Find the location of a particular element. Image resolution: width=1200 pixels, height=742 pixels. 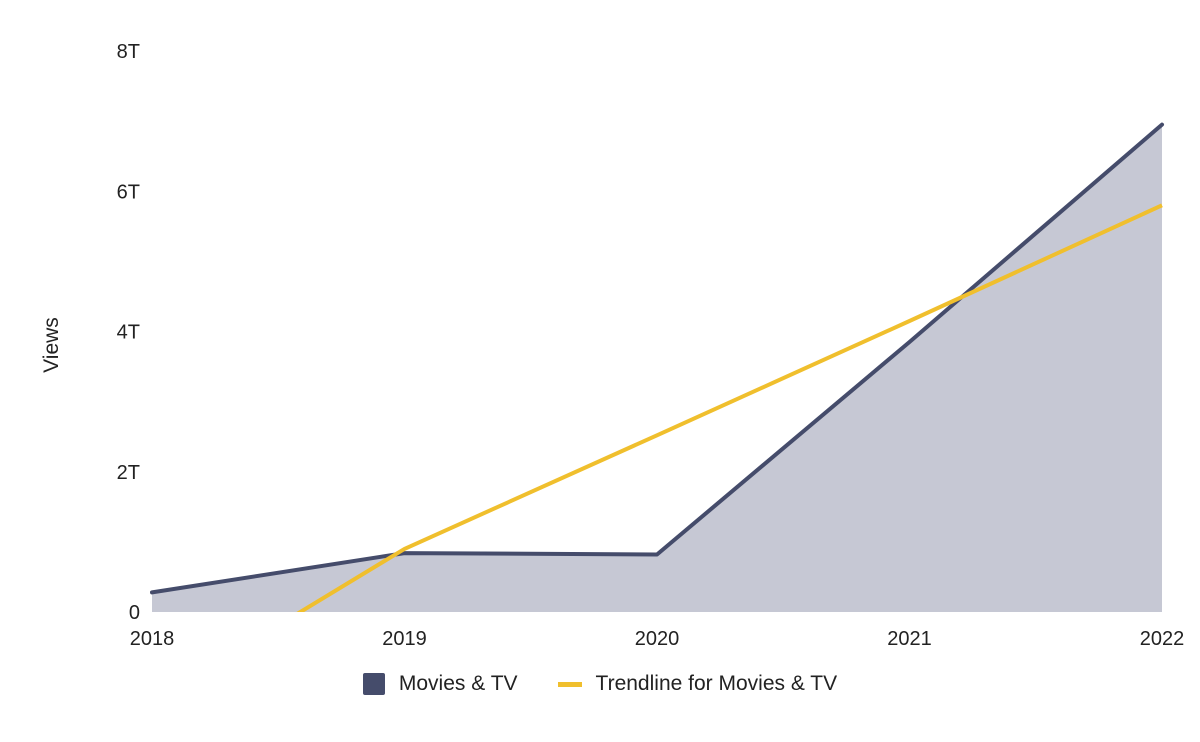

legend: Movies & TV Trendline for Movies & TV is located at coordinates (600, 684).